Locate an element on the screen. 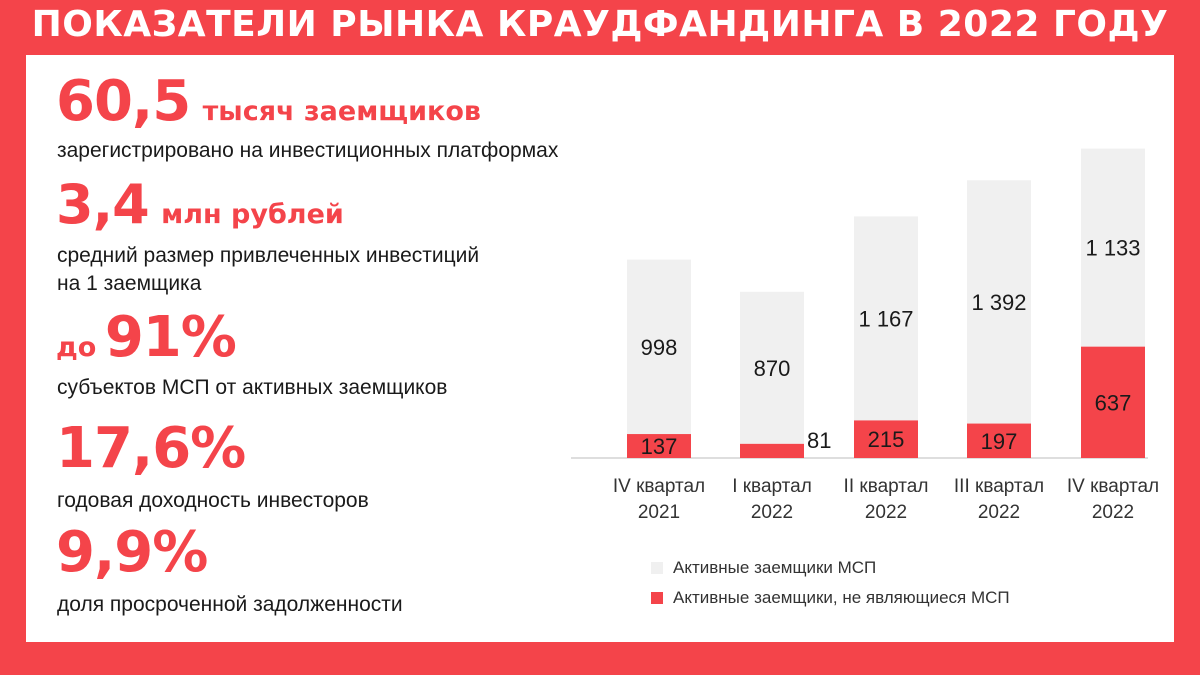 The width and height of the screenshot is (1200, 675). tick-label-0-line1: IV квартал is located at coordinates (659, 486).